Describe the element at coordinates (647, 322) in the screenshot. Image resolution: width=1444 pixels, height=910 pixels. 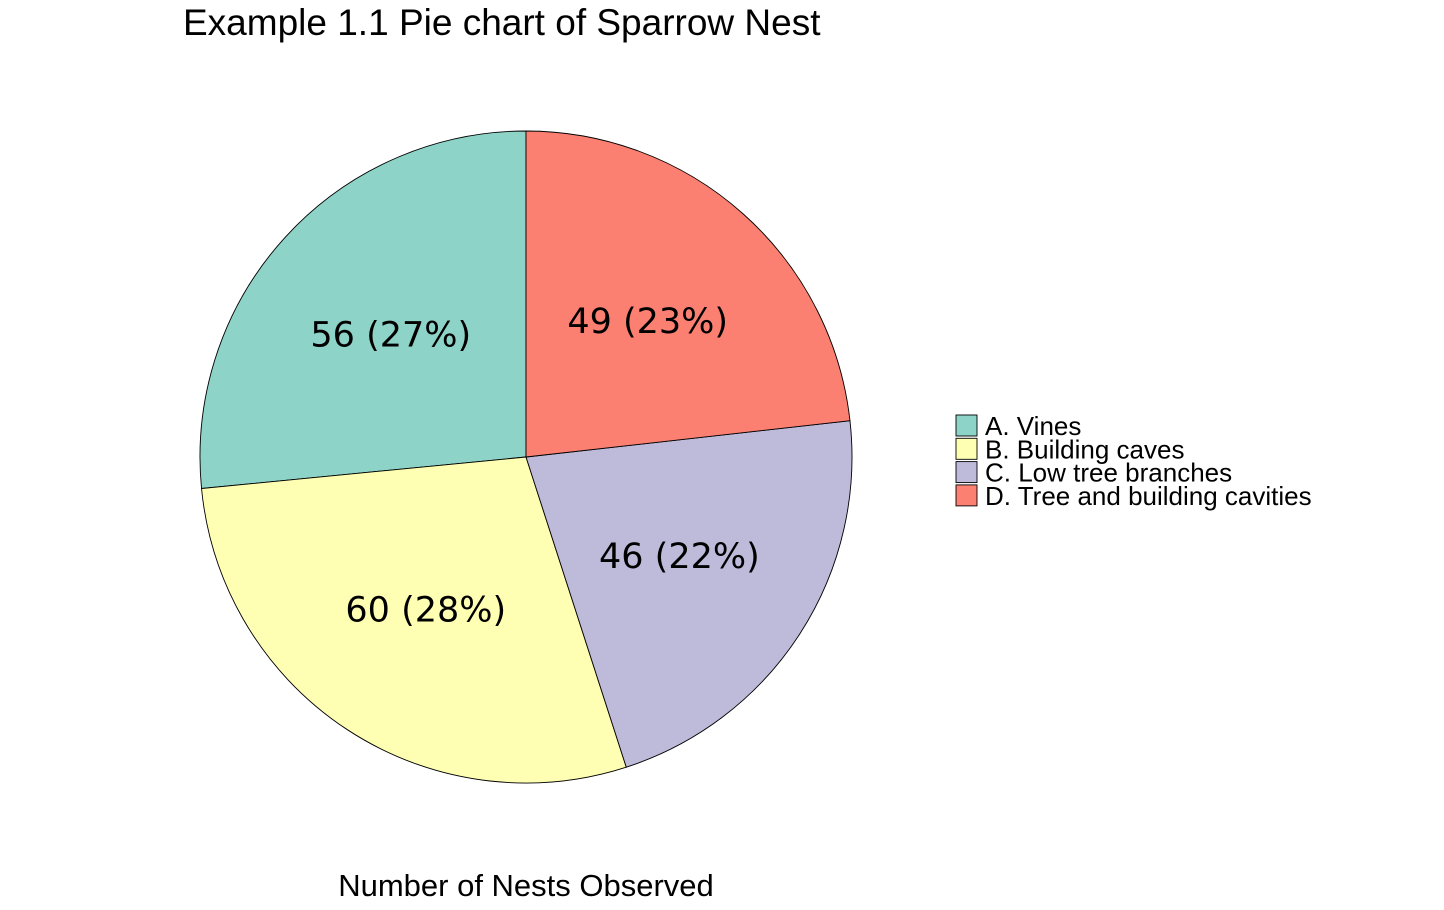
I see `slice-label-d-tree-and-building-cavities: 49 (23%)` at that location.